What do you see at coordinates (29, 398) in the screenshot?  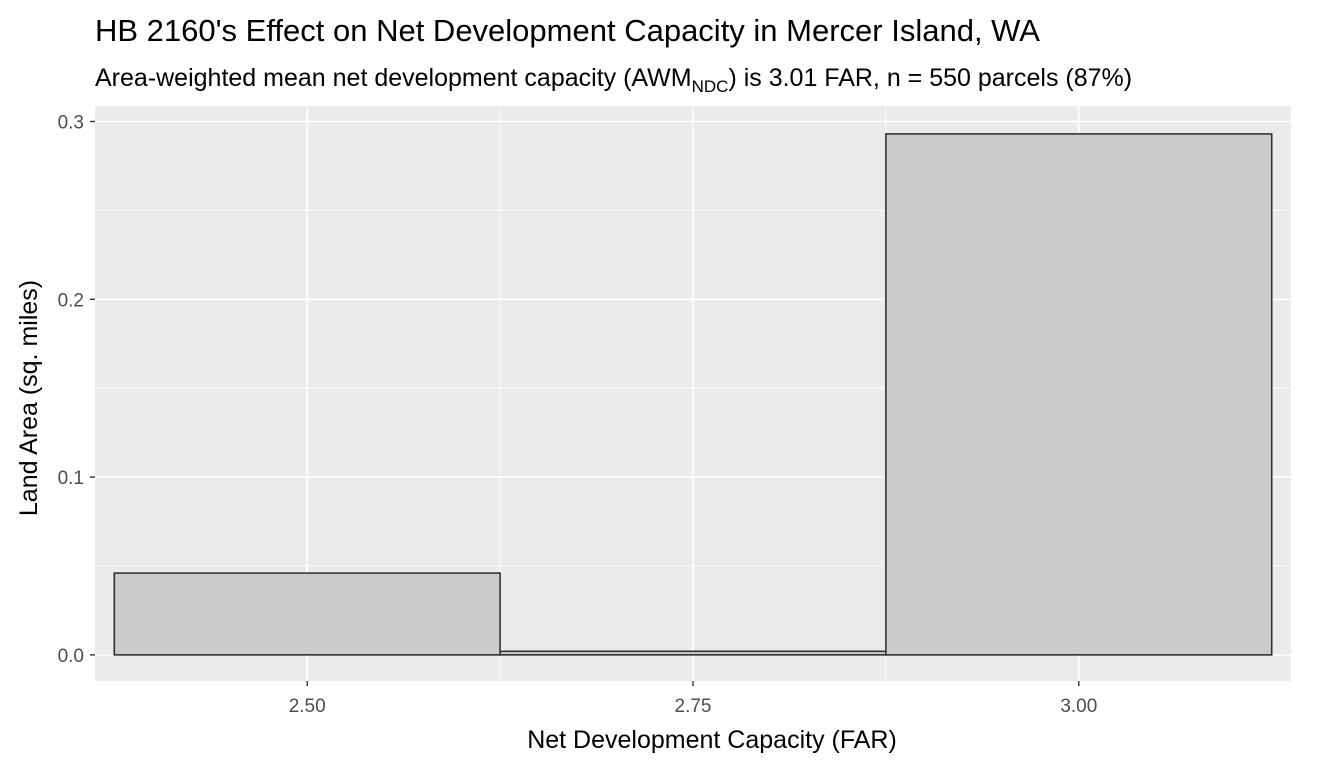 I see `y-axis-title: Land Area (sq. miles)` at bounding box center [29, 398].